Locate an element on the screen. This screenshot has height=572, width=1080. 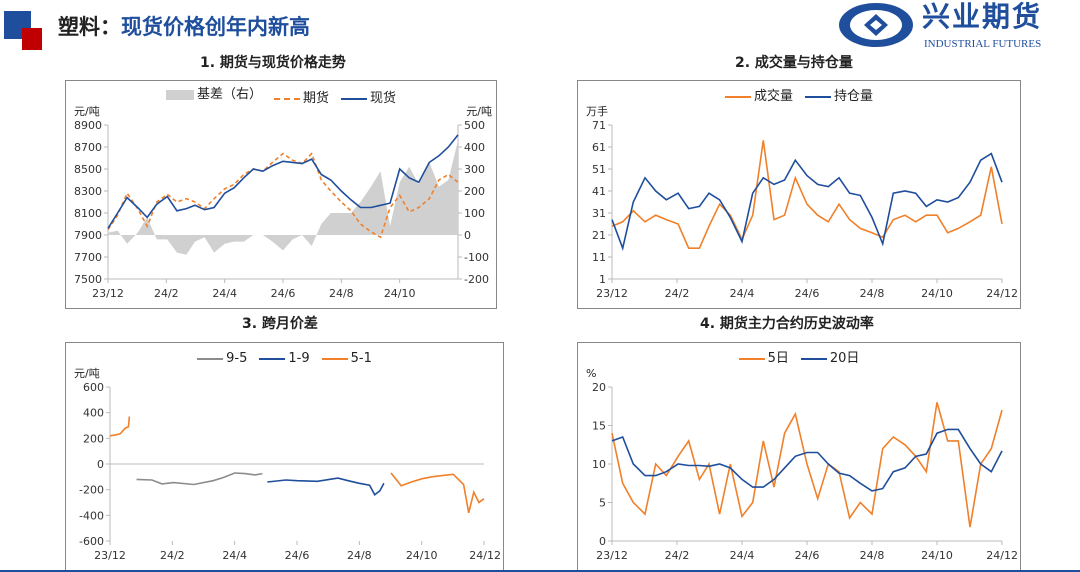
y-tick-label: 20 is located at coordinates (599, 387).